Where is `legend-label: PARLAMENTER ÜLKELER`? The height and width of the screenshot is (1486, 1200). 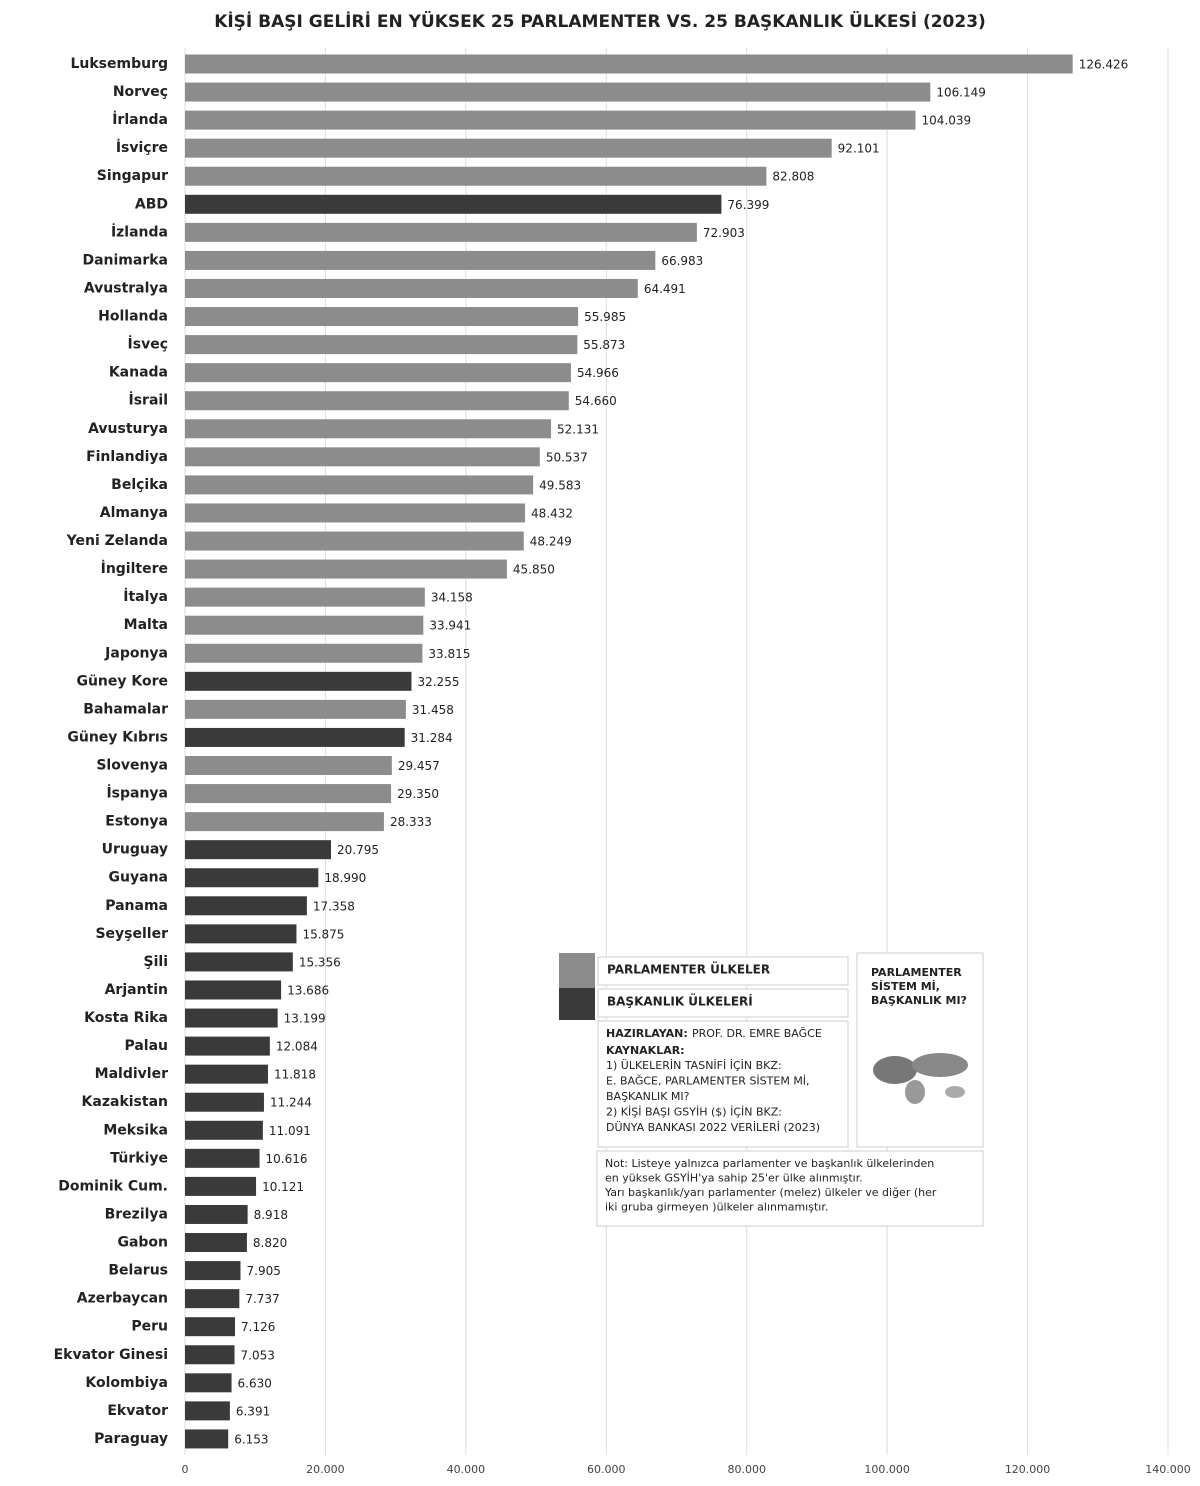 legend-label: PARLAMENTER ÜLKELER is located at coordinates (688, 969).